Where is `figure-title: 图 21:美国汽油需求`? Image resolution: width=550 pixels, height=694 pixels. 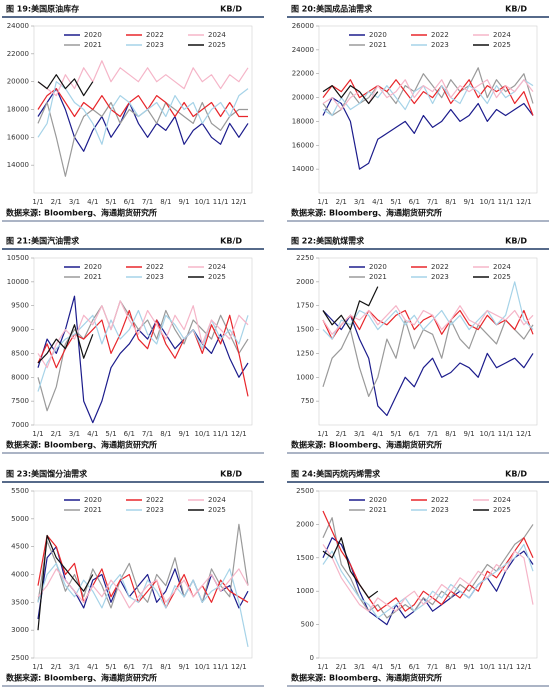 figure-title: 图 21:美国汽油需求 is located at coordinates (43, 241).